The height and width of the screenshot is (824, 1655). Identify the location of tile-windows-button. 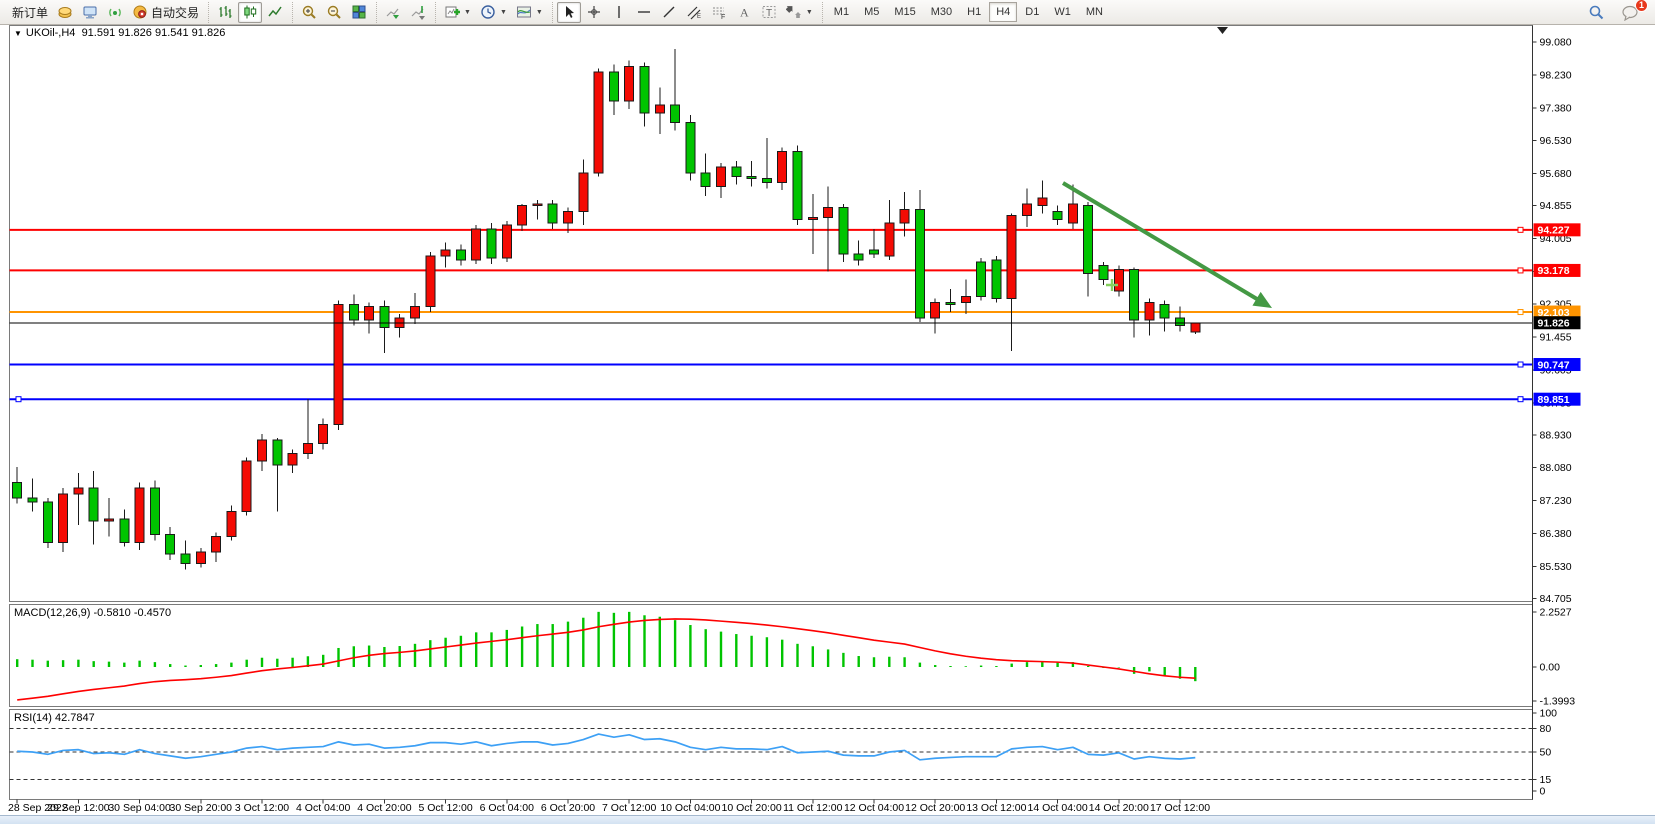
(359, 12).